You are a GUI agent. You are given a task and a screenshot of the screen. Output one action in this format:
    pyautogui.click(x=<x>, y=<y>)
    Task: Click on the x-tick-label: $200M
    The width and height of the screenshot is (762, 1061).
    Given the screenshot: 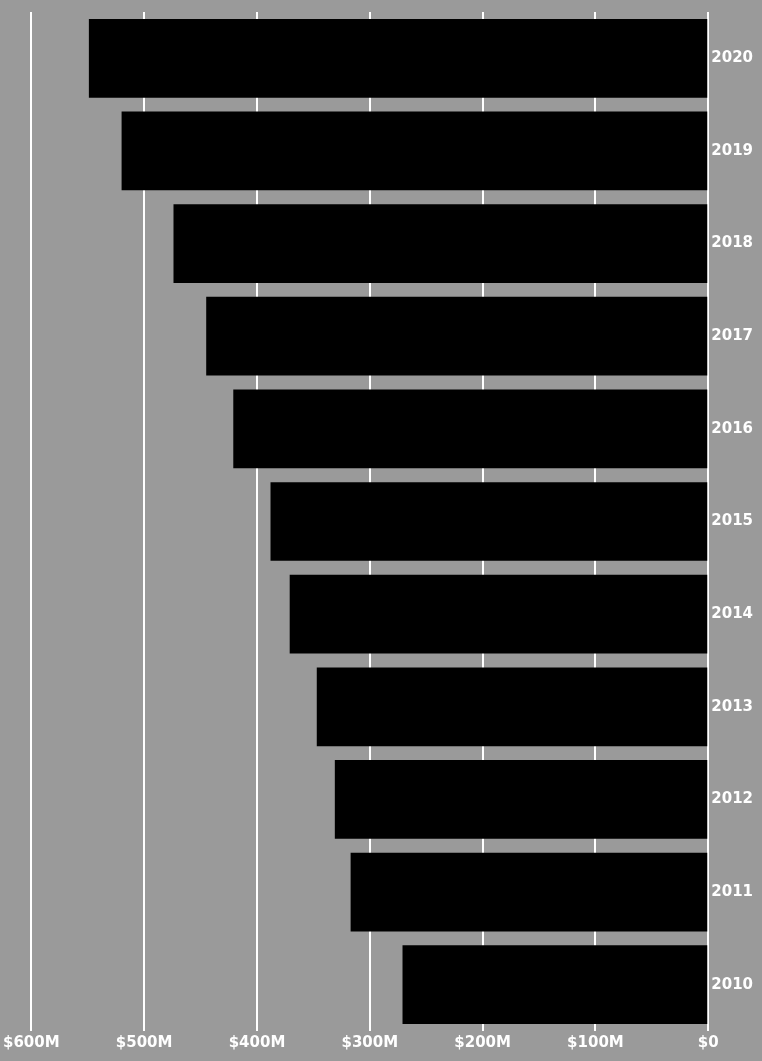 What is the action you would take?
    pyautogui.click(x=482, y=1041)
    